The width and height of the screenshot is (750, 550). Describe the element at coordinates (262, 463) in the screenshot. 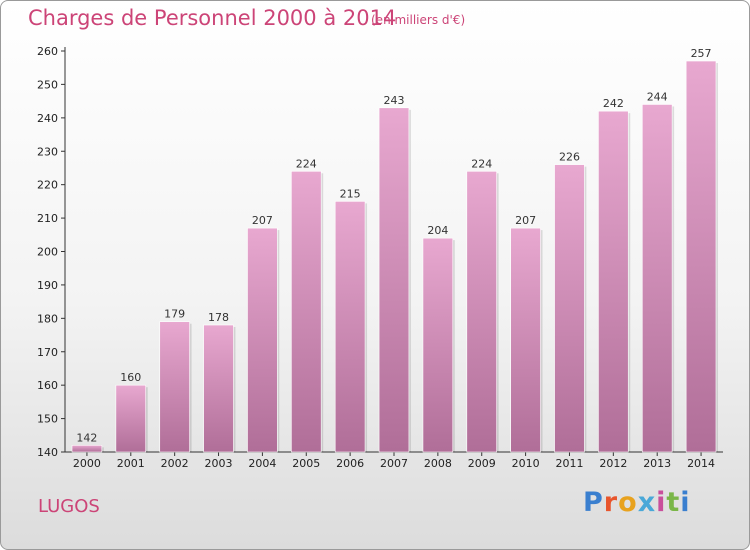

I see `x-tick-label: 2004` at that location.